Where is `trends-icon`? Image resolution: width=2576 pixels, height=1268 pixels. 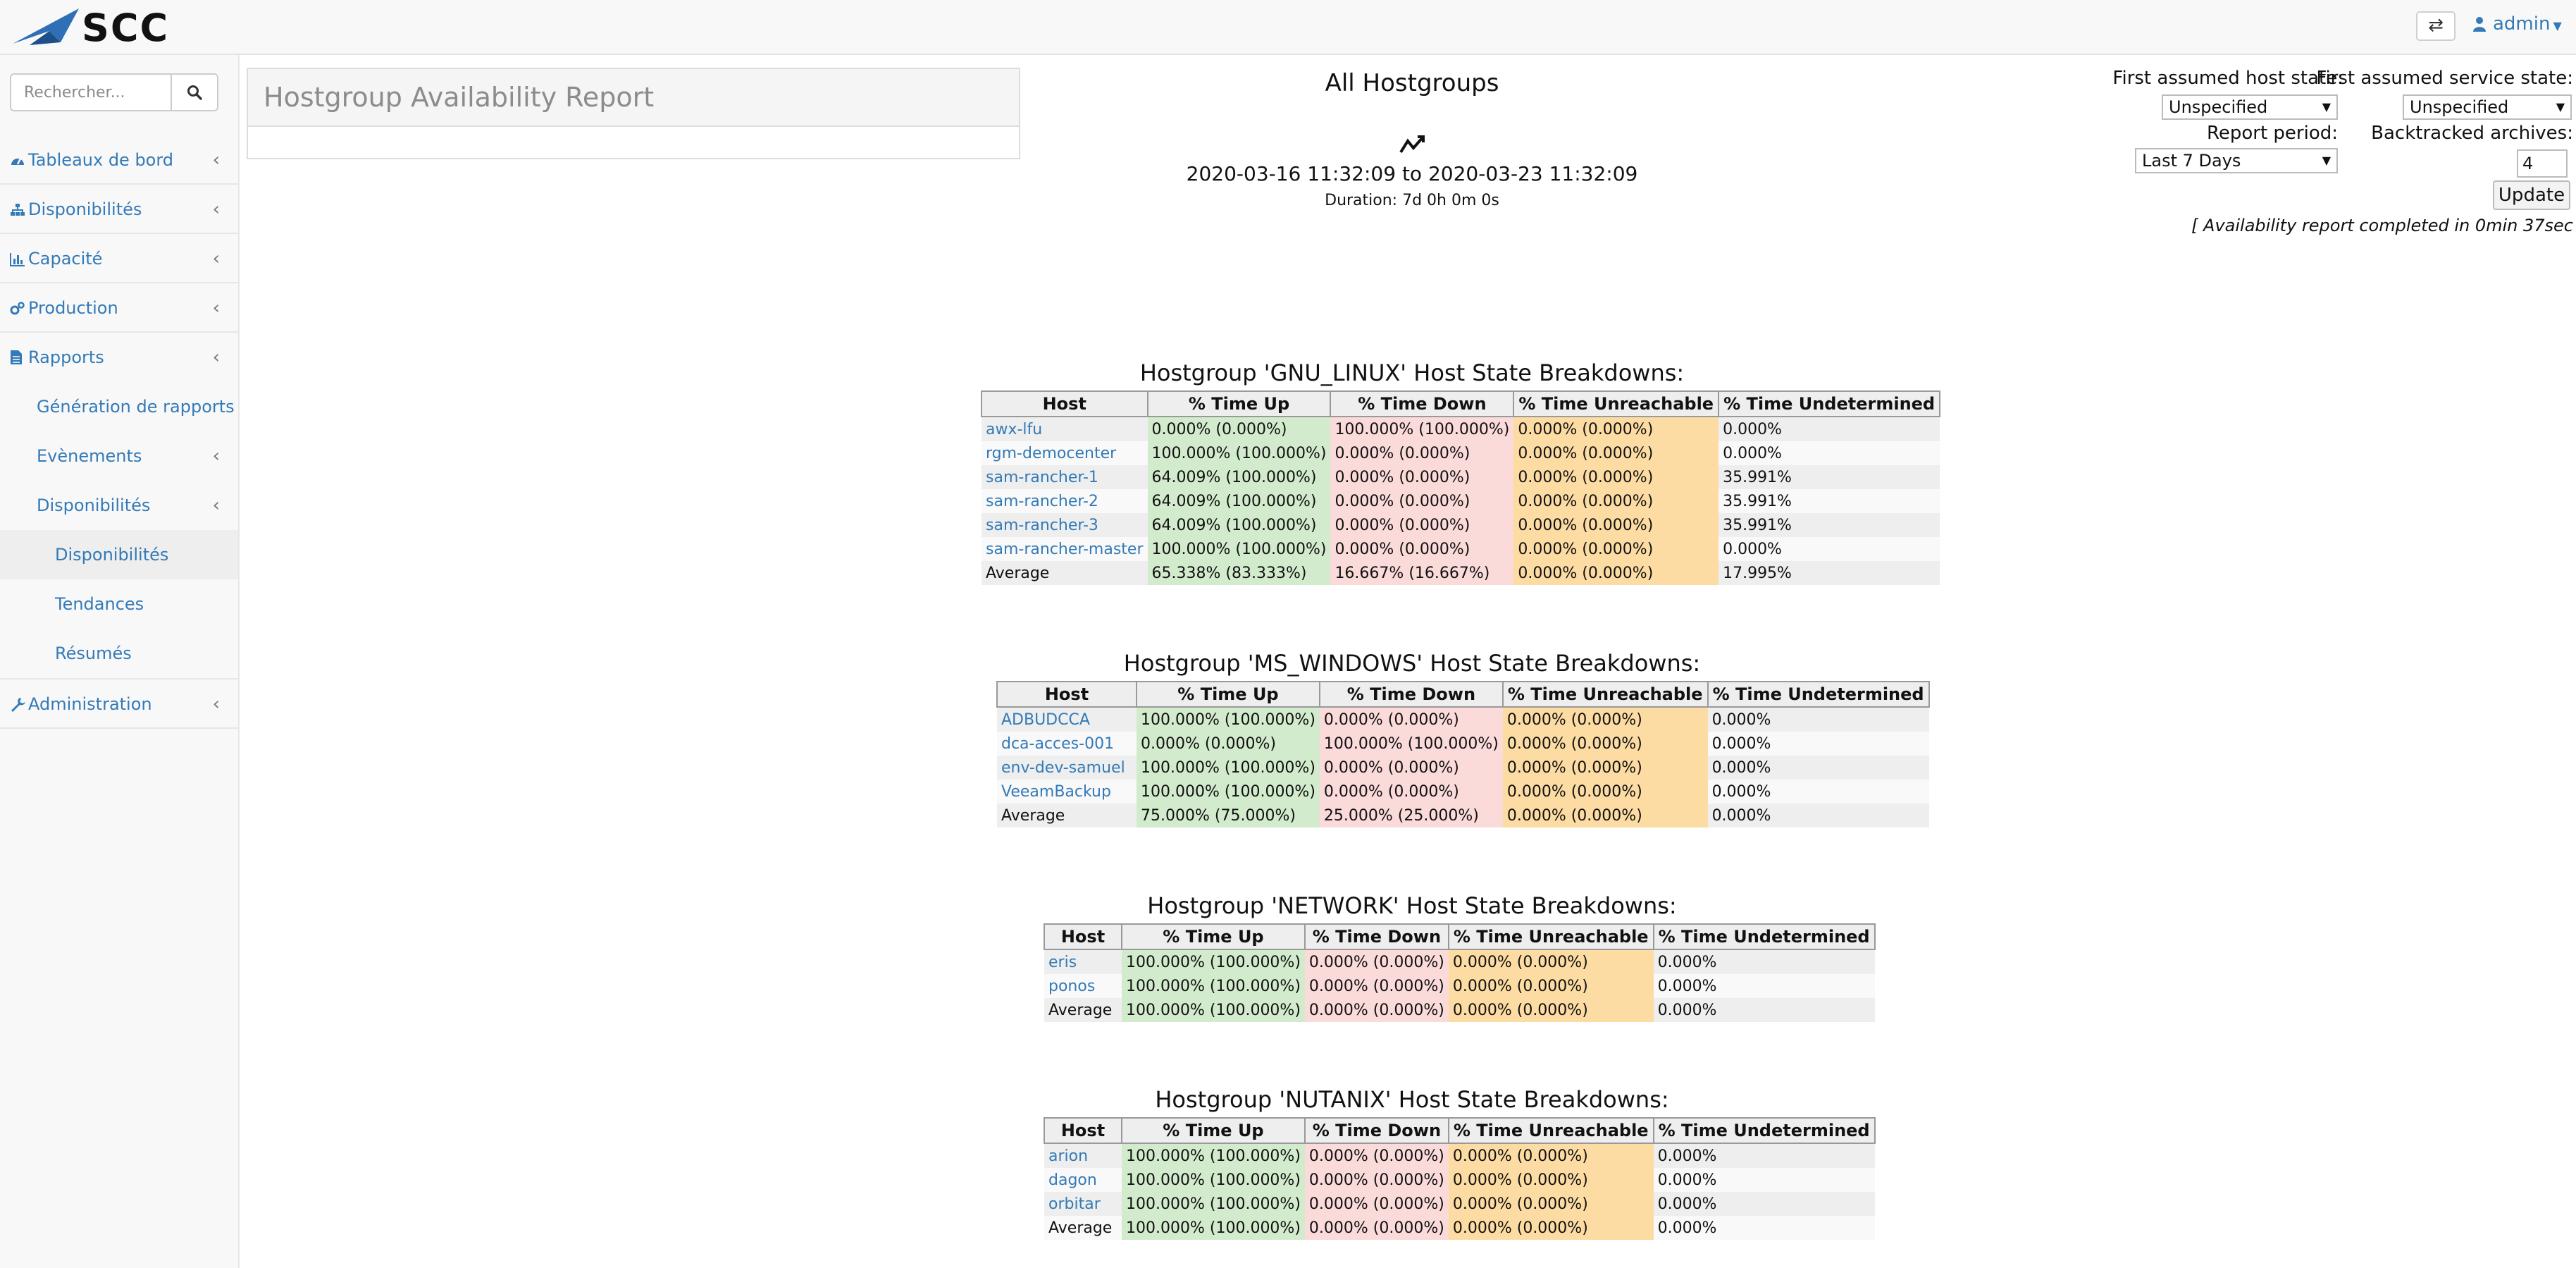
trends-icon is located at coordinates (1412, 146).